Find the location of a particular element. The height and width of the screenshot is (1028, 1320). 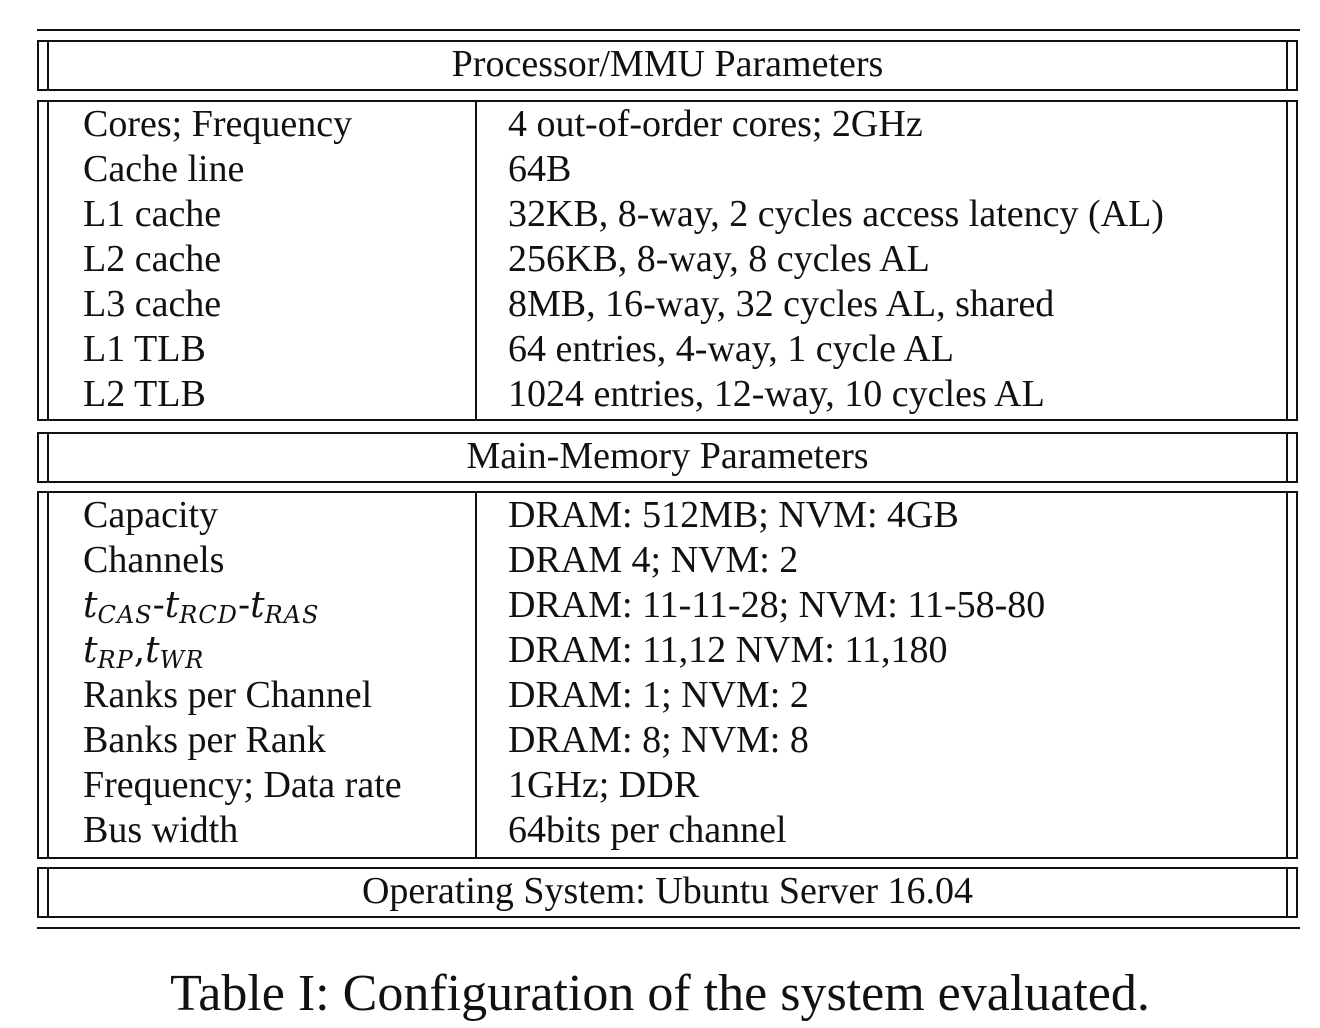

param-name: L1 cache is located at coordinates (152, 214).